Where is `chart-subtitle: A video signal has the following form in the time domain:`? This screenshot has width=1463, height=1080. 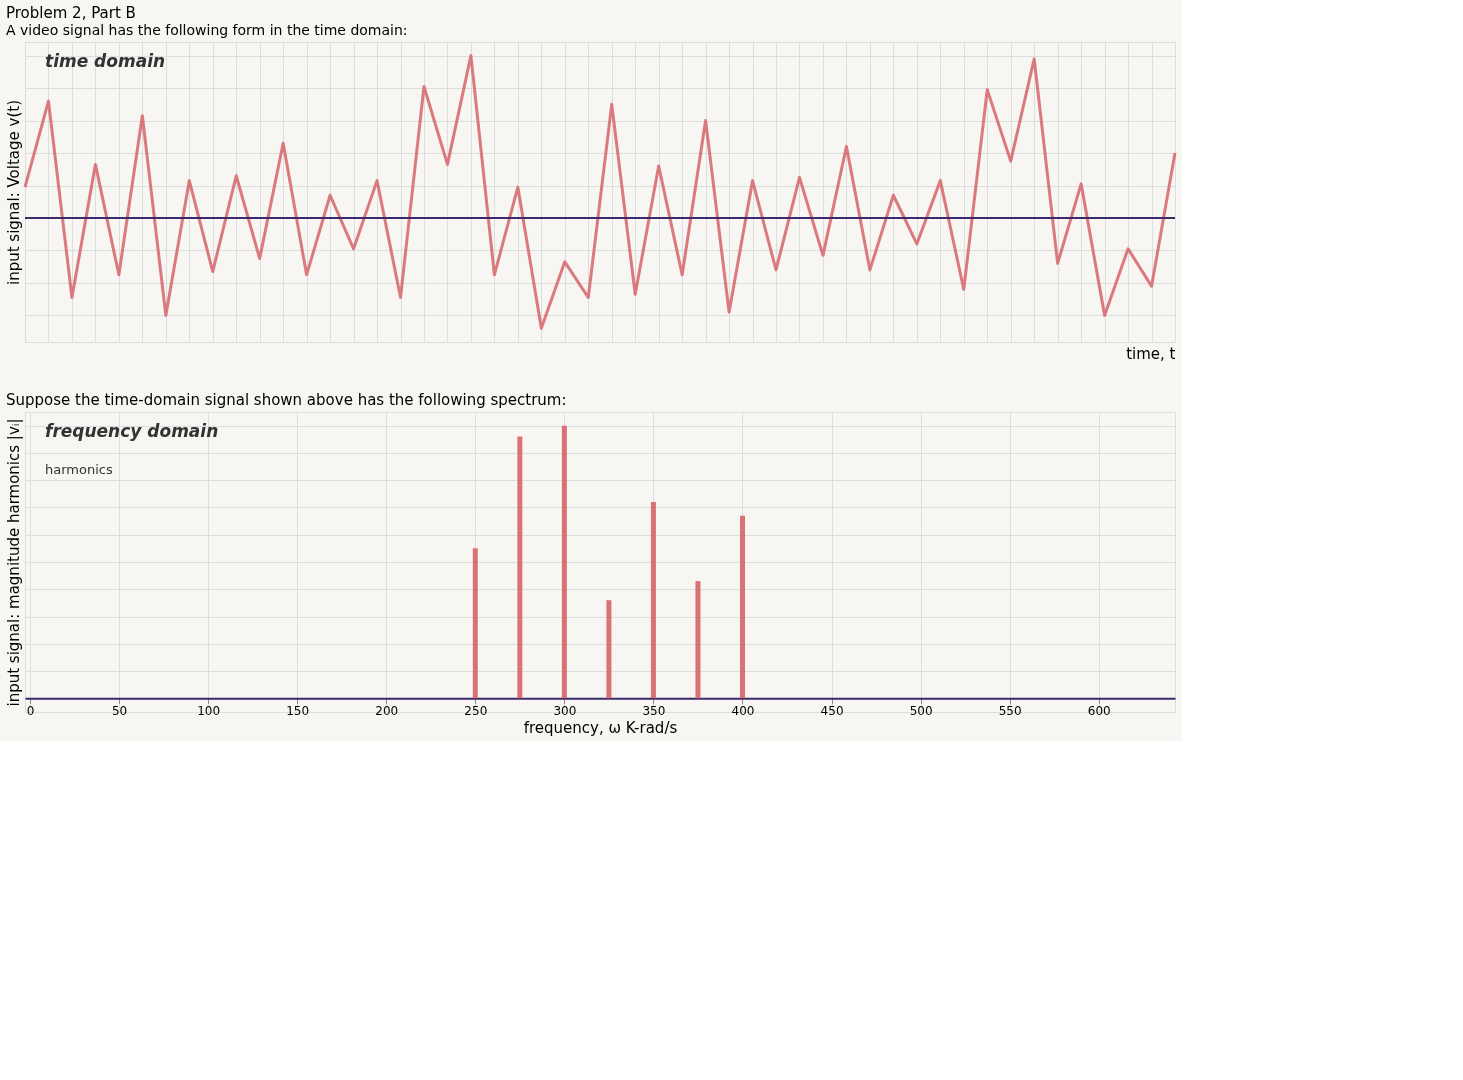 chart-subtitle: A video signal has the following form in the time domain: is located at coordinates (207, 30).